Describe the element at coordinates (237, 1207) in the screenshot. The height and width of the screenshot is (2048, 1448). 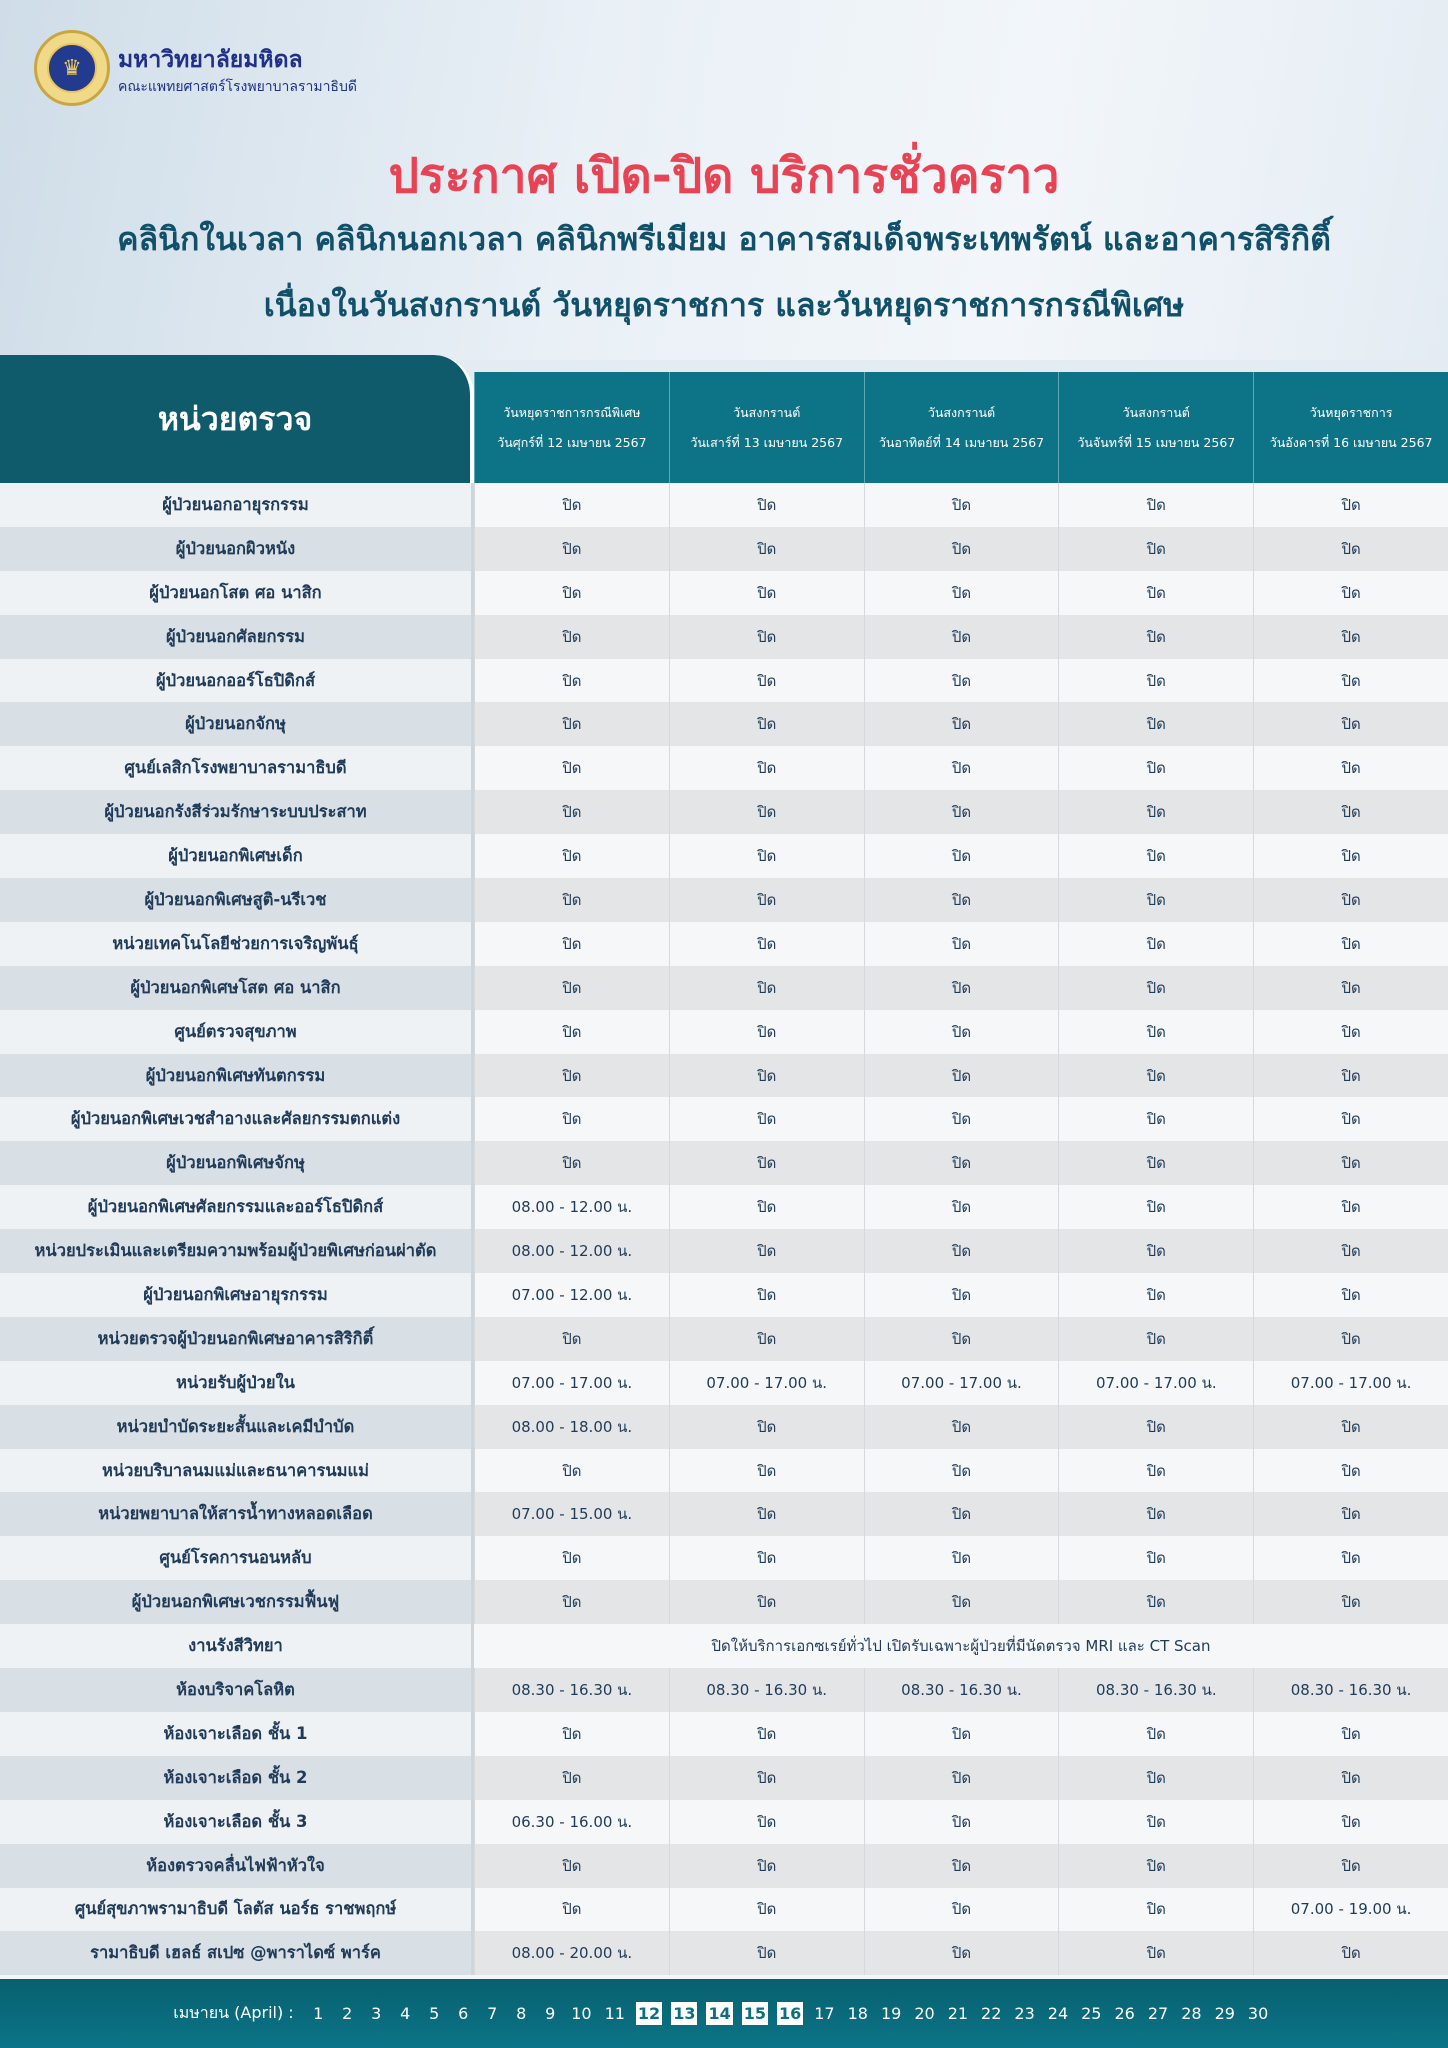
I see `unit-name: ผู้ป่วยนอกพิเศษศัลยกรรมและออร์โธปิดิกส์` at that location.